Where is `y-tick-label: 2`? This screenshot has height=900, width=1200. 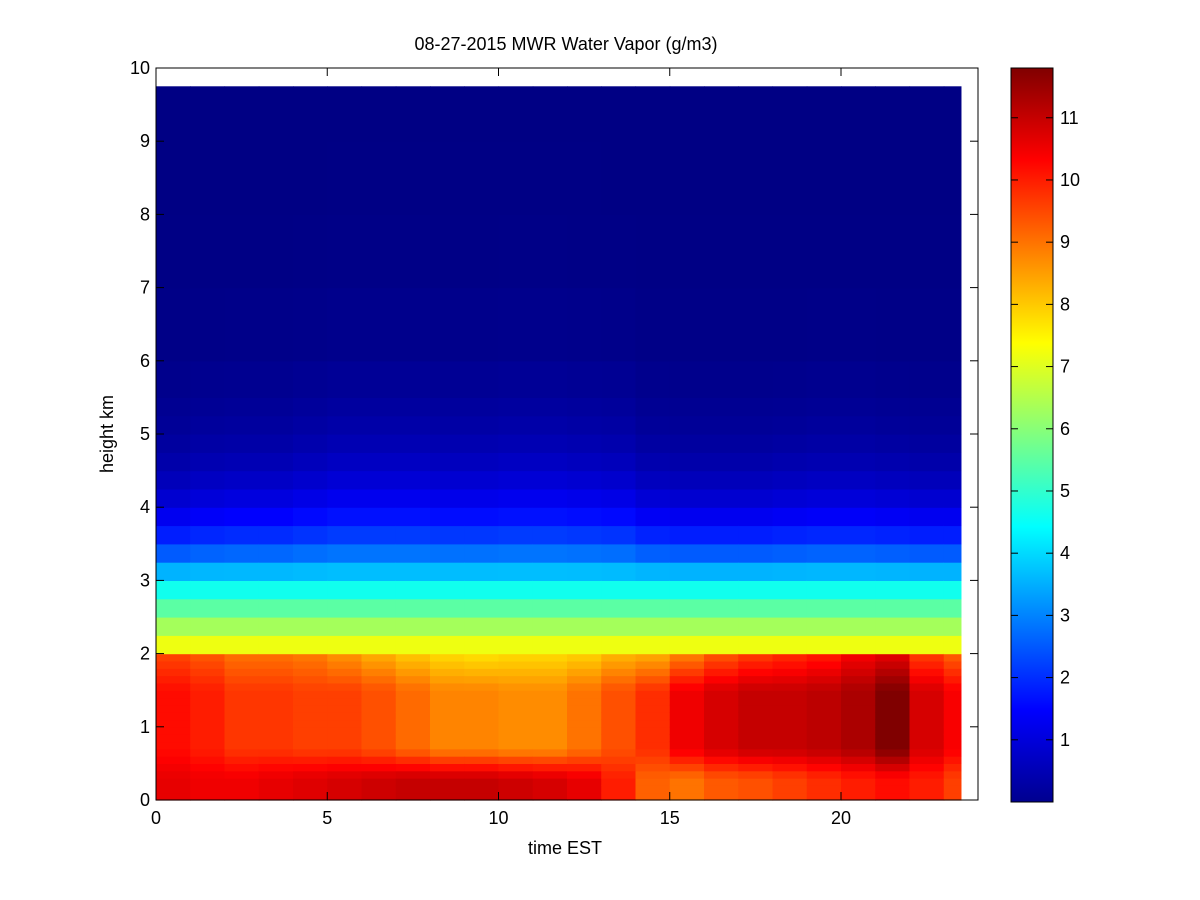 y-tick-label: 2 is located at coordinates (145, 654).